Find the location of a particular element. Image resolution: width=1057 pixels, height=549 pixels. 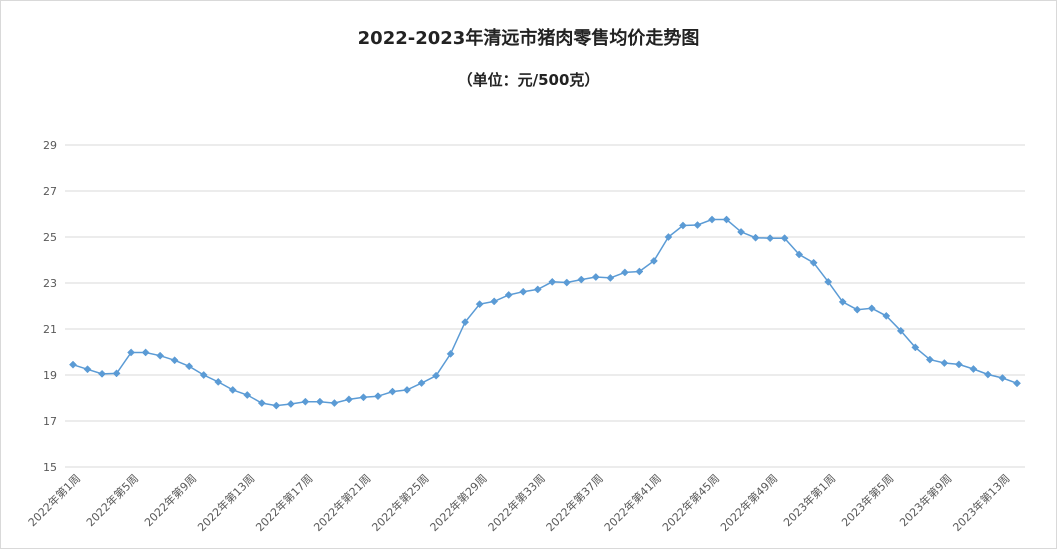

x-tick-label: 2022年第41周 is located at coordinates (632, 502).